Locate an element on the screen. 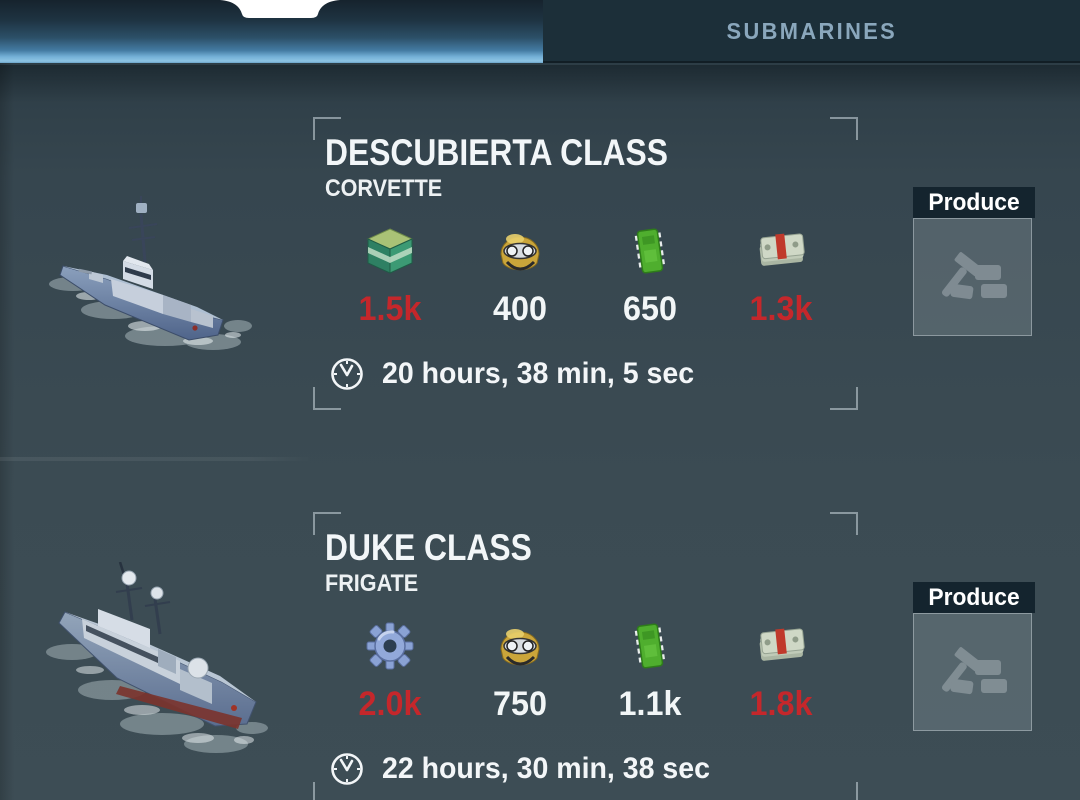 The height and width of the screenshot is (800, 1080). cost-components: 2.0k is located at coordinates (390, 669).